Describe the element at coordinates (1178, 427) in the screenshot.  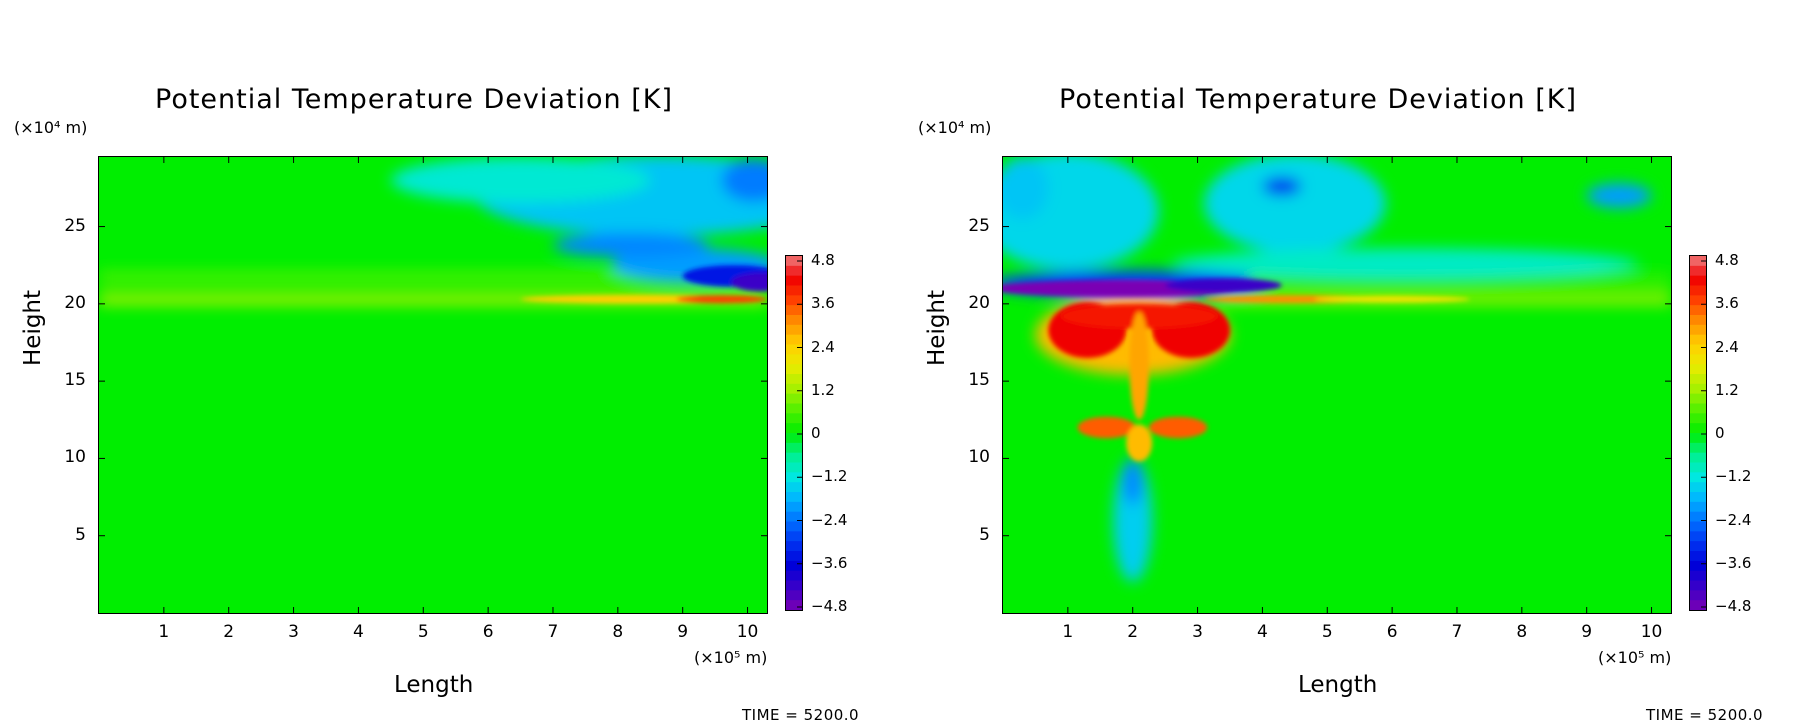
I see `warm-blob-right` at that location.